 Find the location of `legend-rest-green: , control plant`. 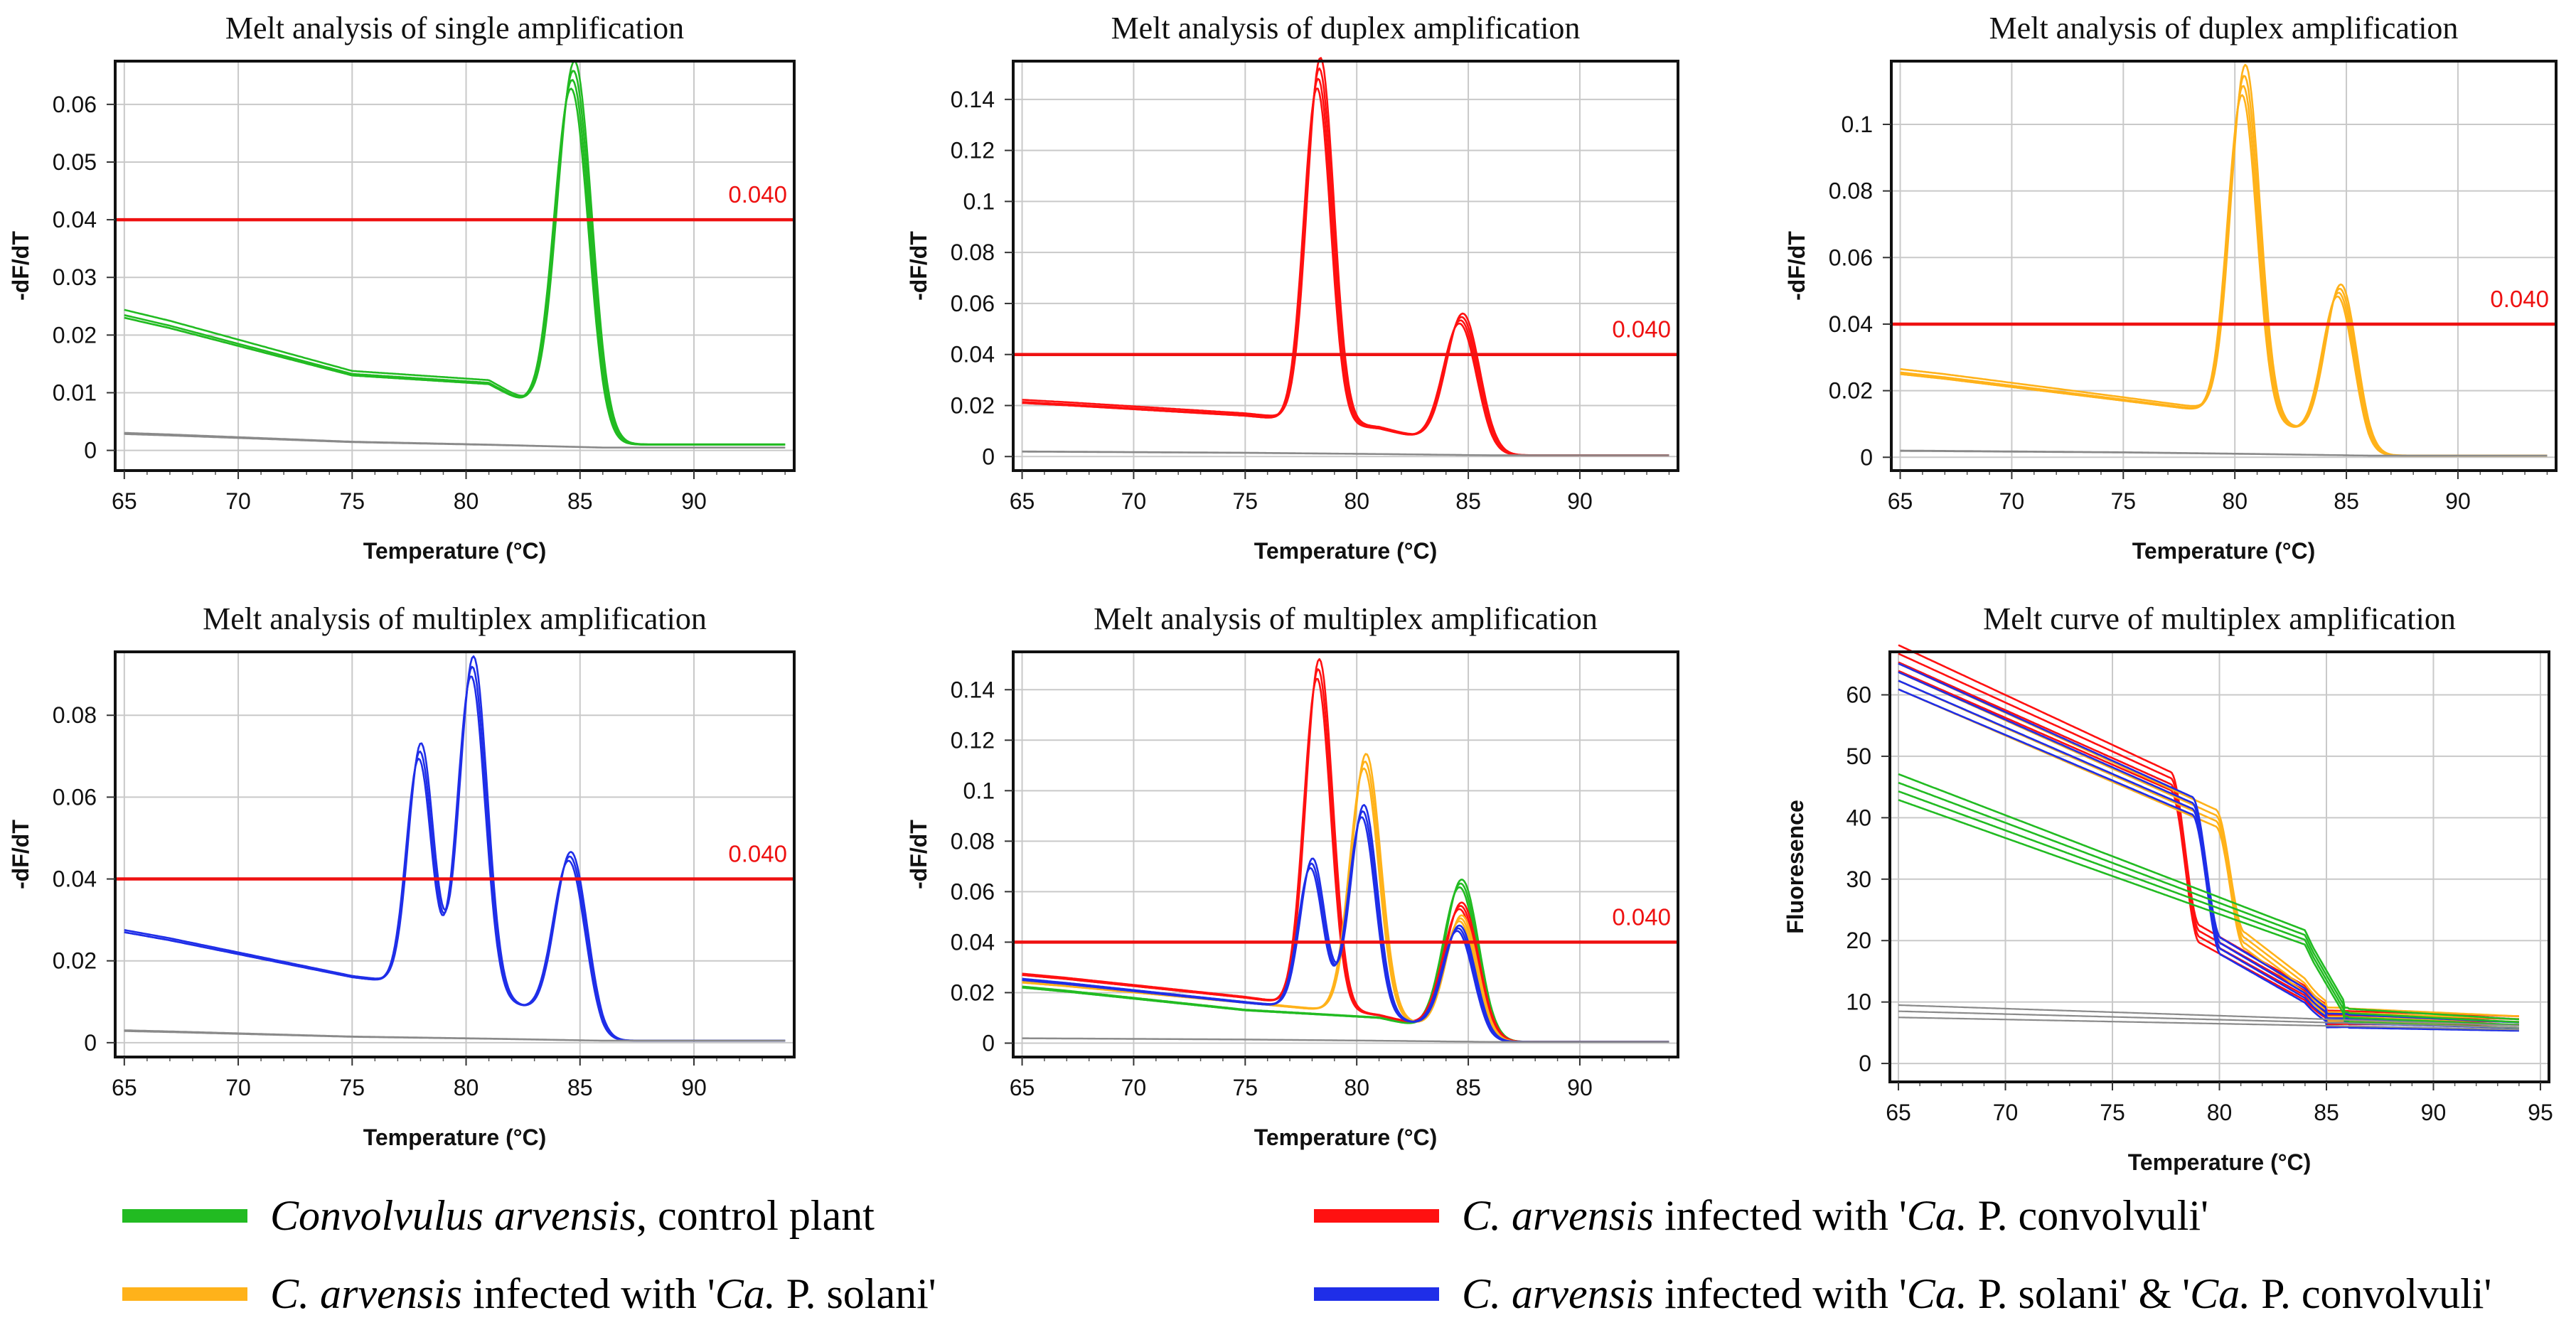

legend-rest-green: , control plant is located at coordinates (755, 1215).